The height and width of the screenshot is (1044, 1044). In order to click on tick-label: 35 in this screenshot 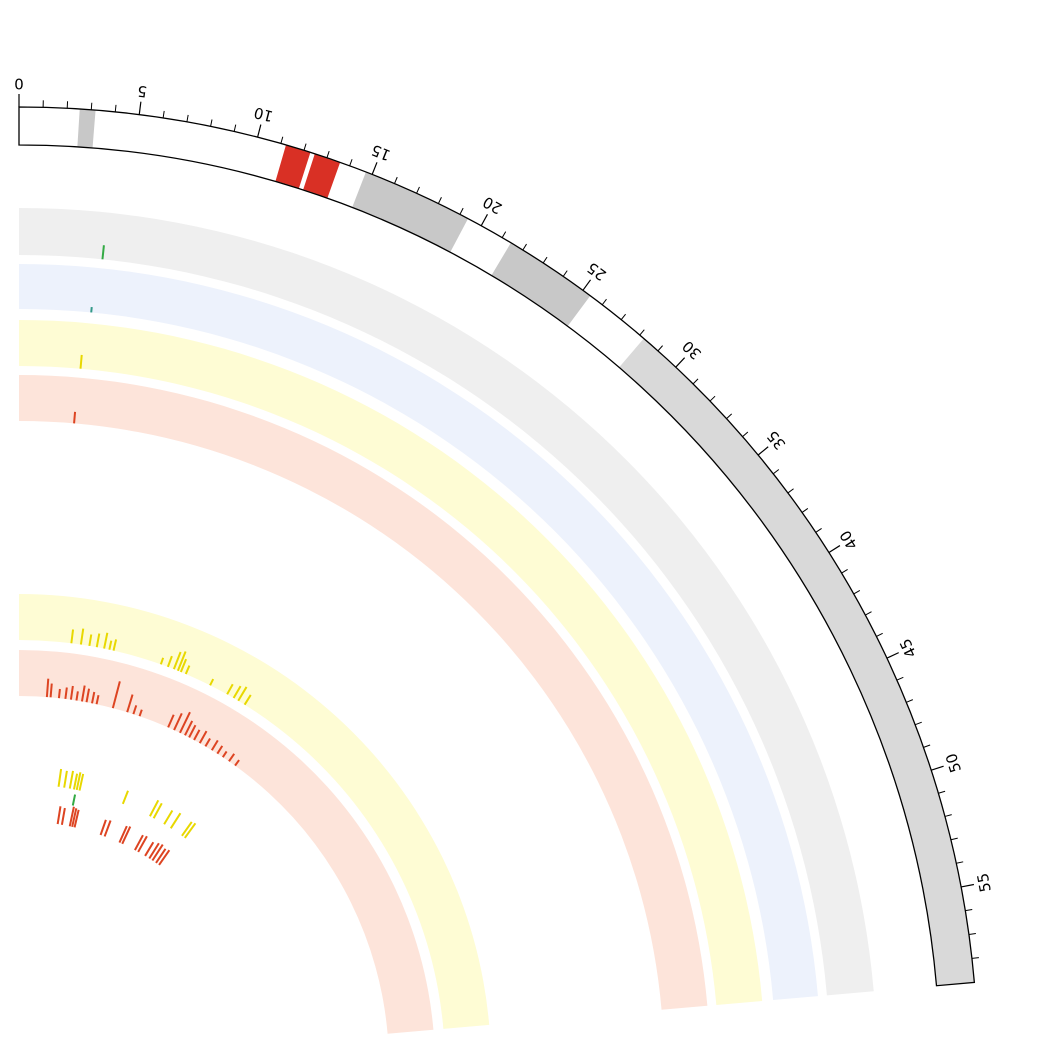, I will do `click(776, 440)`.